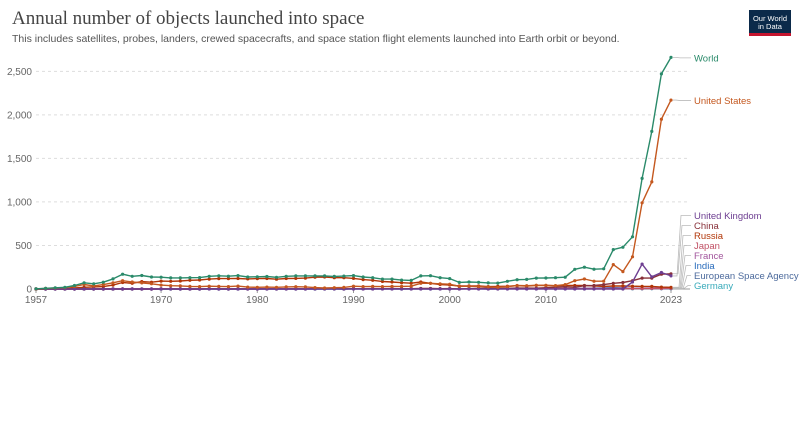  I want to click on y-tick-label: 2,500, so click(19, 72).